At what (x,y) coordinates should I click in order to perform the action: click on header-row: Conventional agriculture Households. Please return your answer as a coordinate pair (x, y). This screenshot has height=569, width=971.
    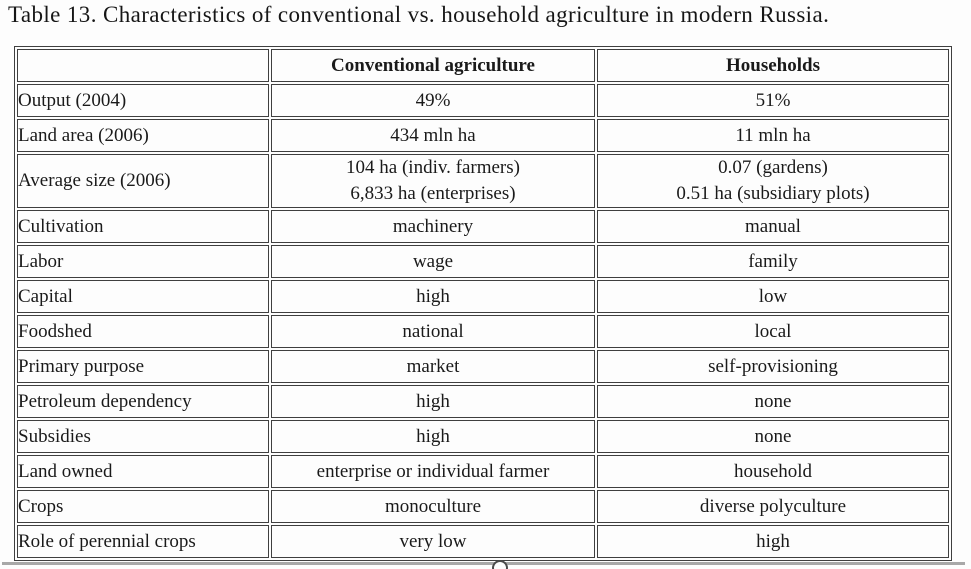
    Looking at the image, I should click on (483, 65).